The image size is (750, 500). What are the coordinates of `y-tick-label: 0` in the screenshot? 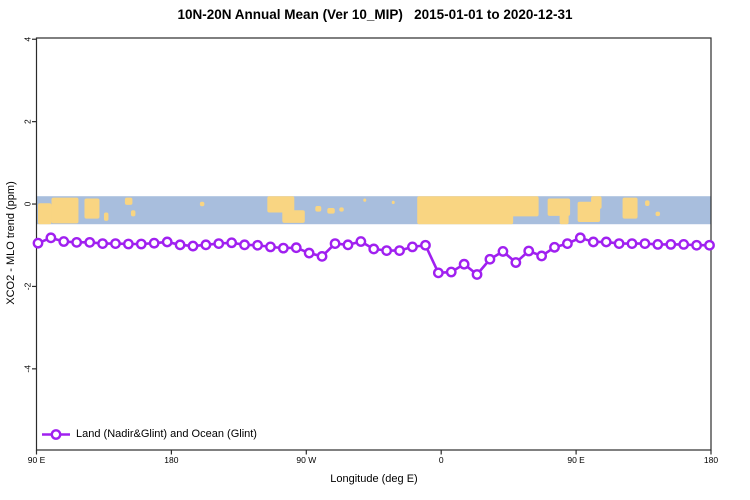 It's located at (28, 203).